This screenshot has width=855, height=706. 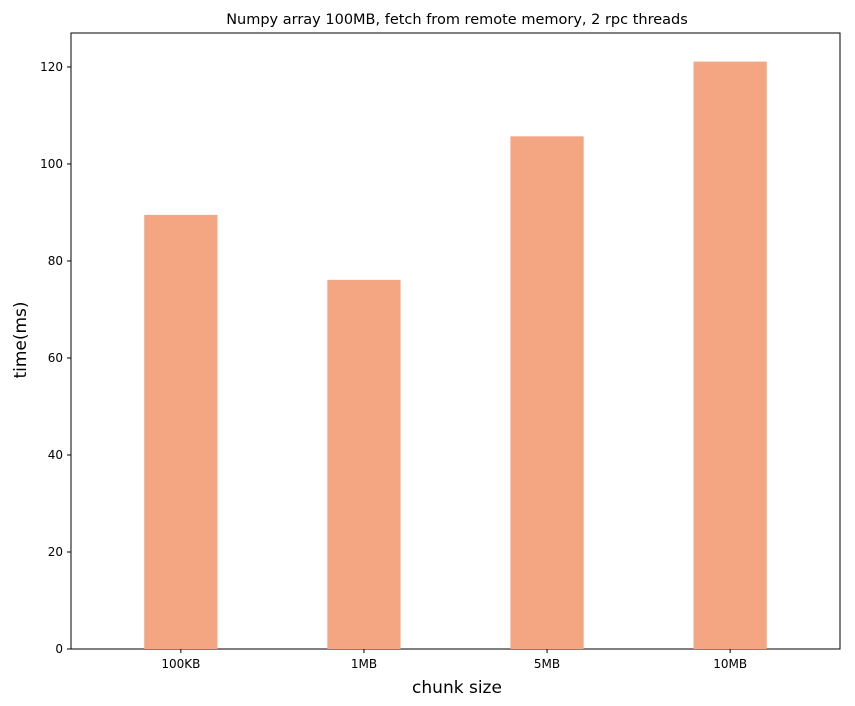 What do you see at coordinates (364, 664) in the screenshot?
I see `x-tick-label: 1MB` at bounding box center [364, 664].